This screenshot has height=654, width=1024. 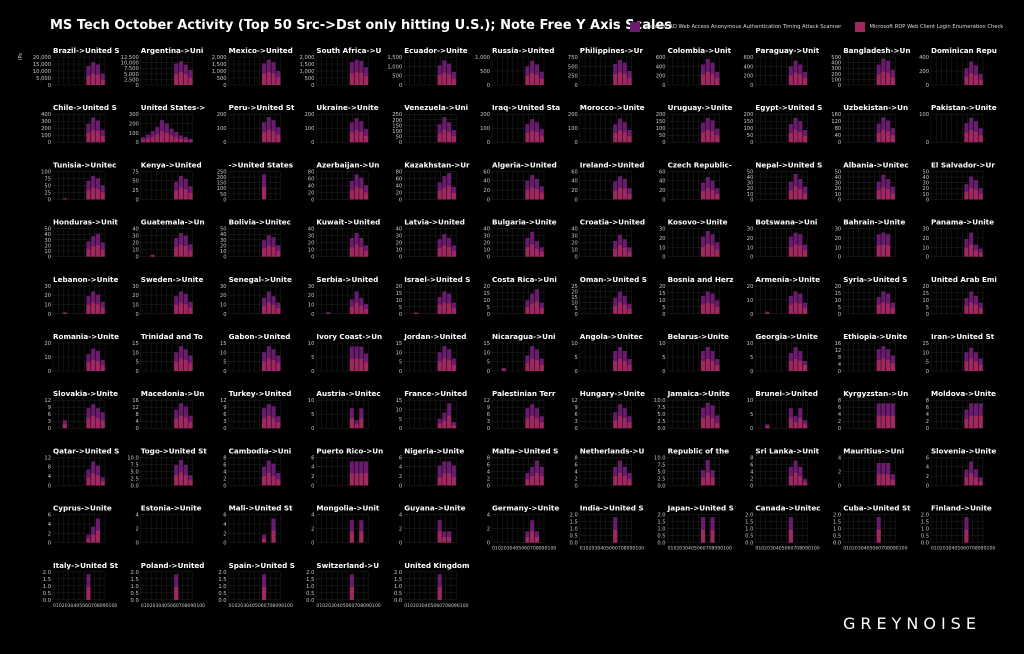 I want to click on panel-title: Georgia->Unite, so click(x=786, y=336).